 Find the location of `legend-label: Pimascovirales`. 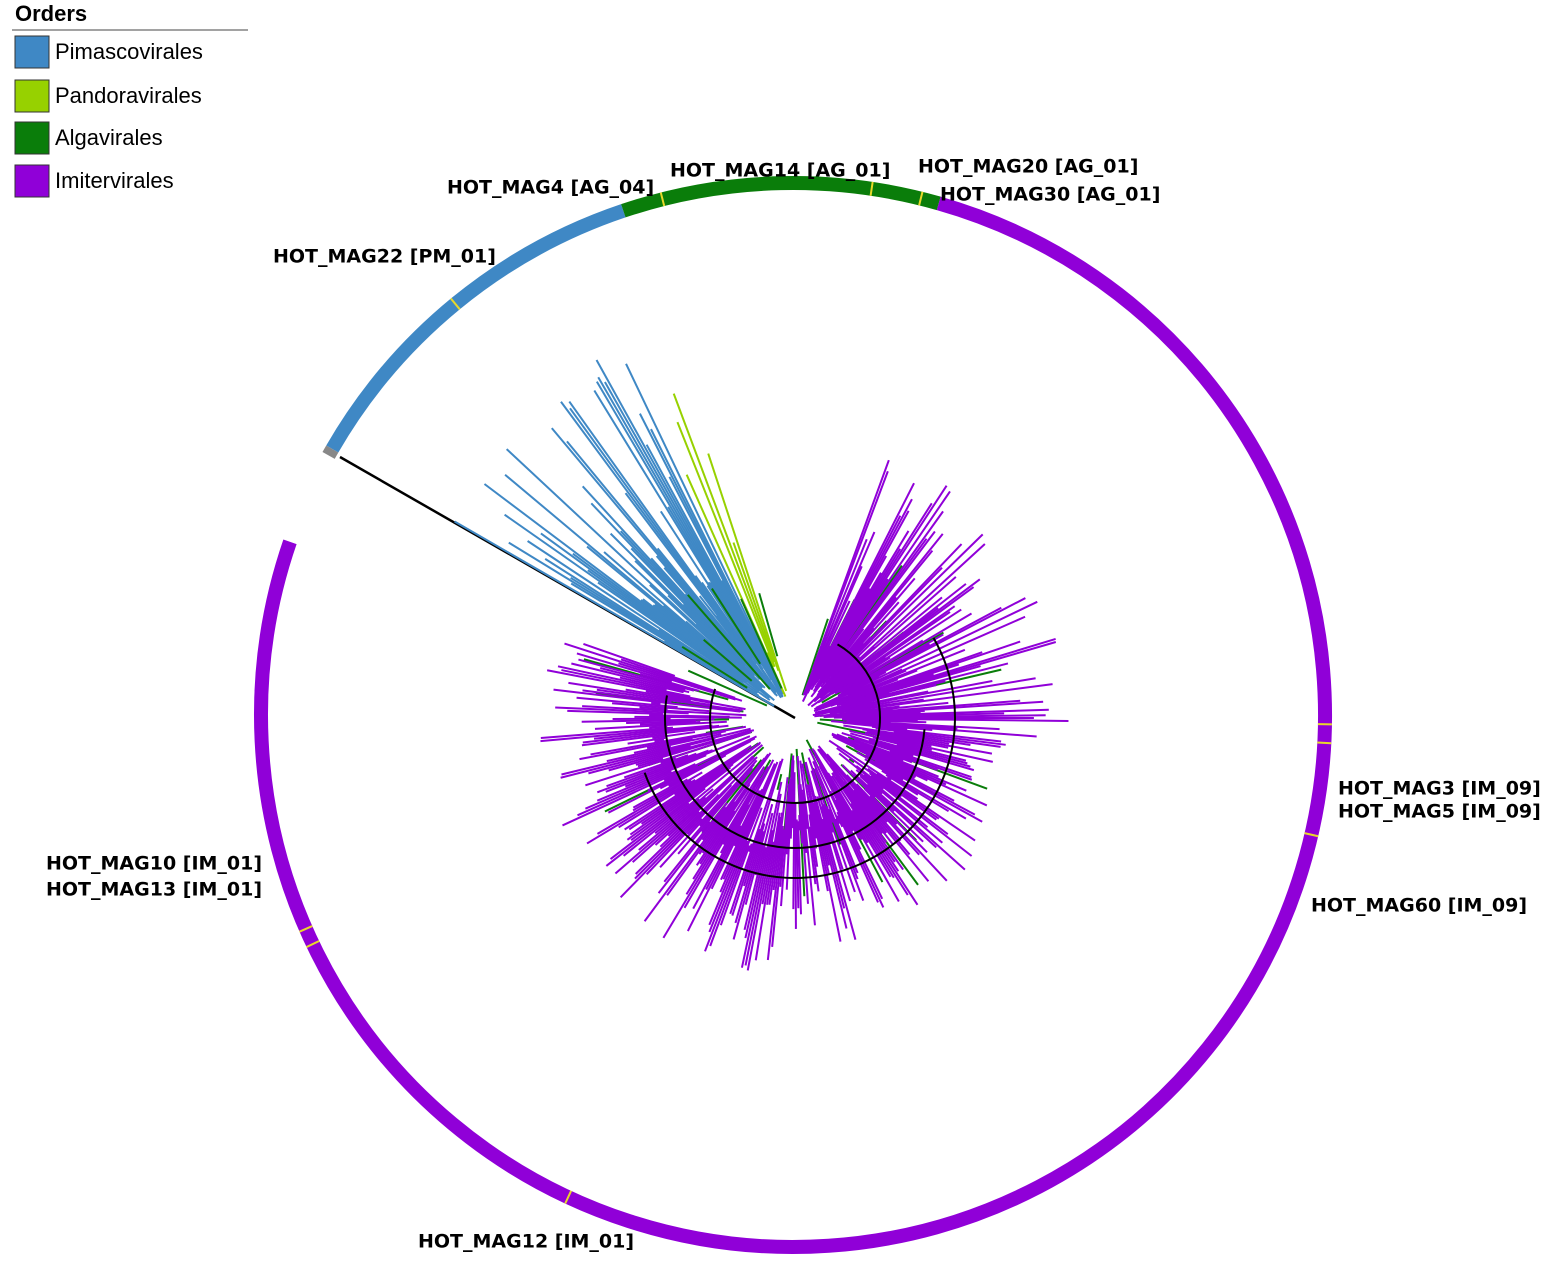

legend-label: Pimascovirales is located at coordinates (129, 51).